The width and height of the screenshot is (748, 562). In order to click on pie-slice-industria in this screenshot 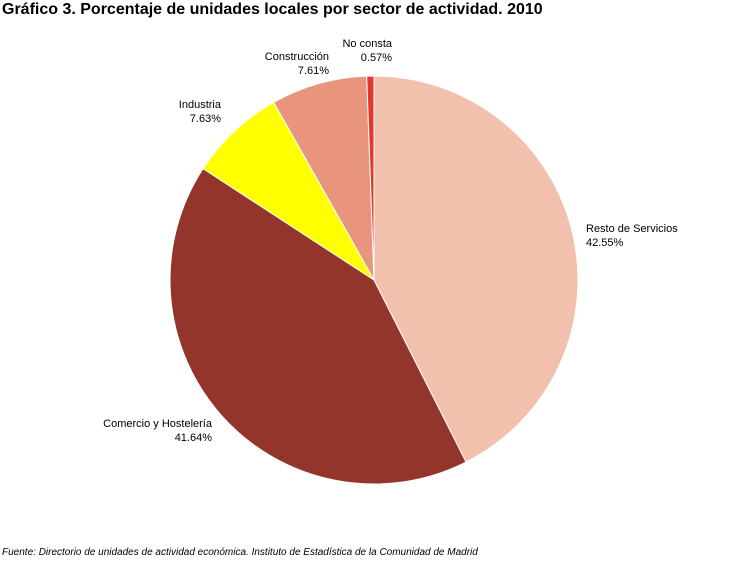, I will do `click(288, 191)`.